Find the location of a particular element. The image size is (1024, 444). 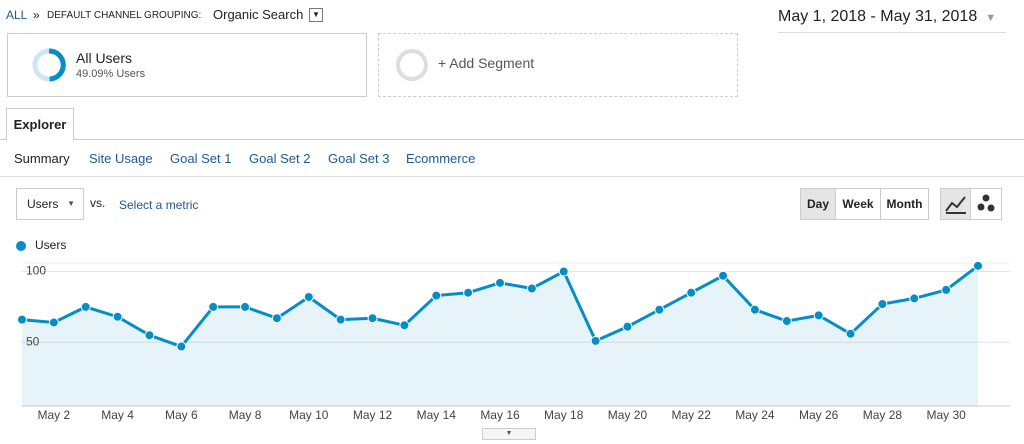

segment-donut is located at coordinates (49, 65).